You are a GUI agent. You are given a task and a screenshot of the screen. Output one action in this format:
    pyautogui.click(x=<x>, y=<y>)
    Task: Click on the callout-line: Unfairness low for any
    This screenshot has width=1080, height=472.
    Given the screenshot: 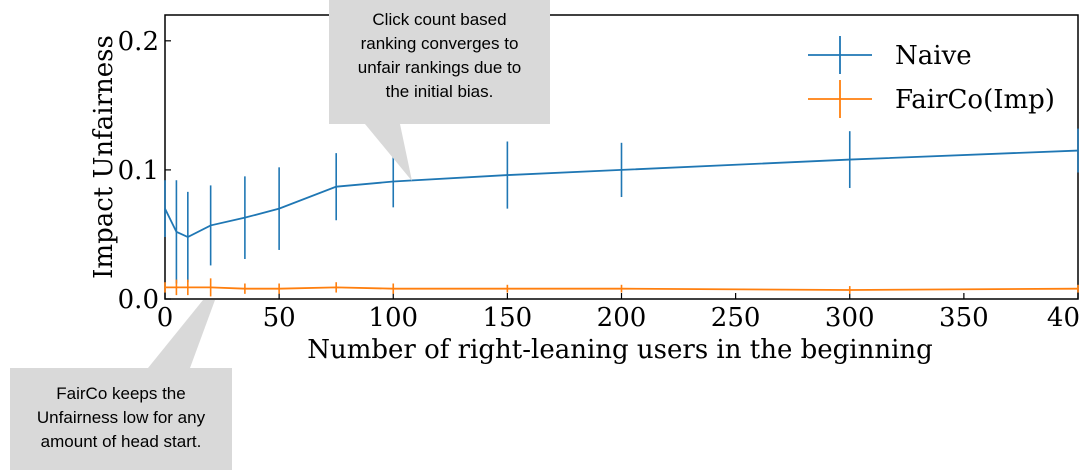 What is the action you would take?
    pyautogui.click(x=121, y=417)
    